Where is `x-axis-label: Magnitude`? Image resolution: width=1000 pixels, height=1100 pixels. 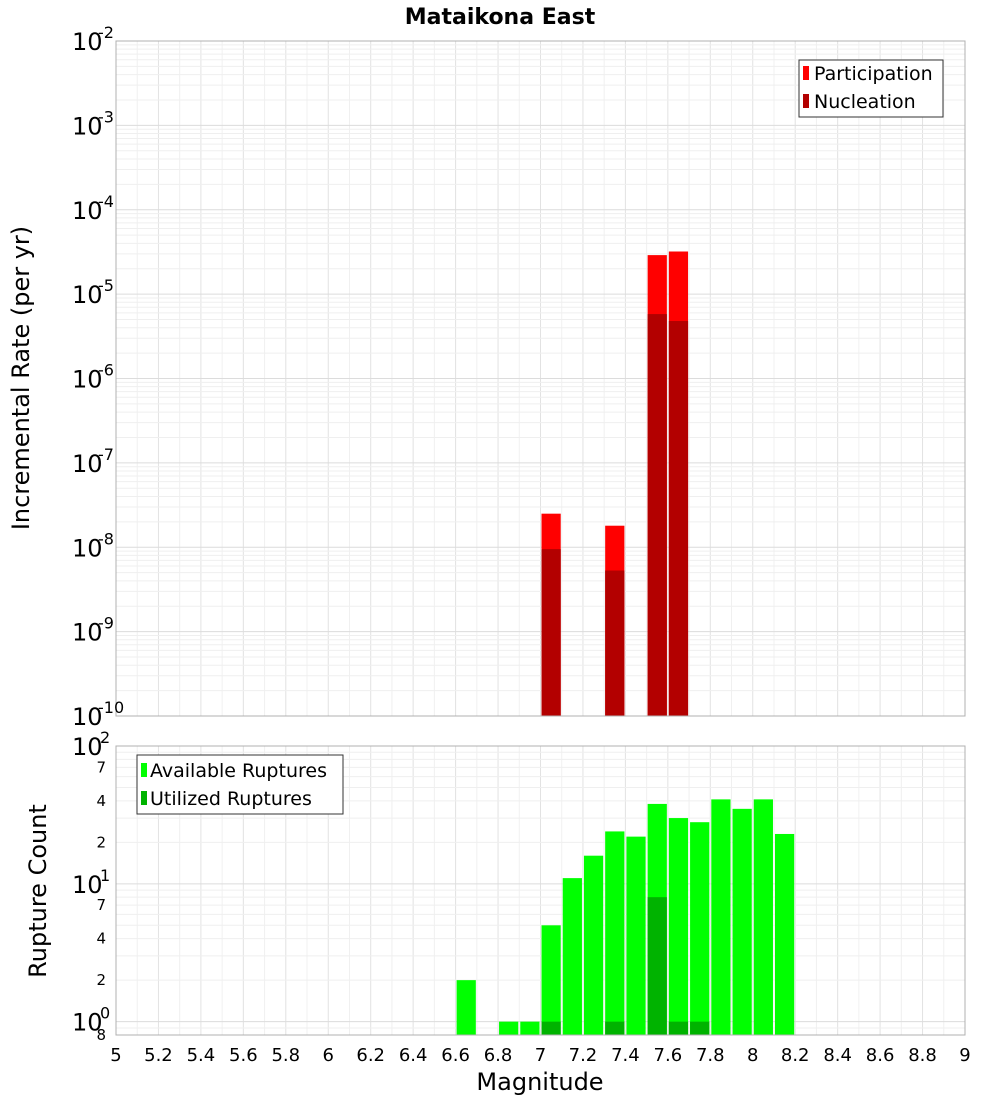 x-axis-label: Magnitude is located at coordinates (539, 1082).